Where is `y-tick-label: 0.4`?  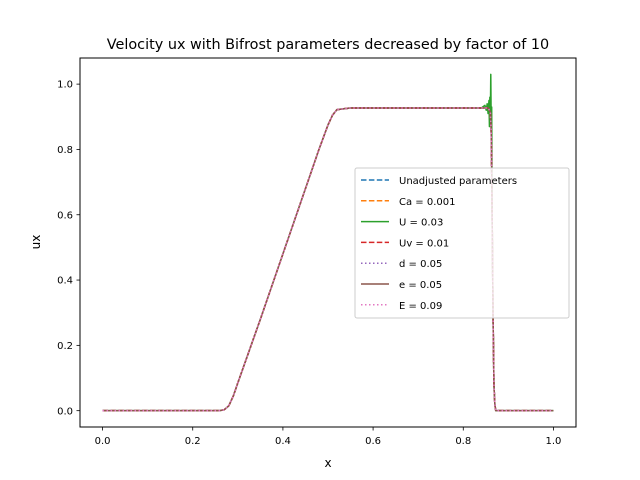 y-tick-label: 0.4 is located at coordinates (65, 281).